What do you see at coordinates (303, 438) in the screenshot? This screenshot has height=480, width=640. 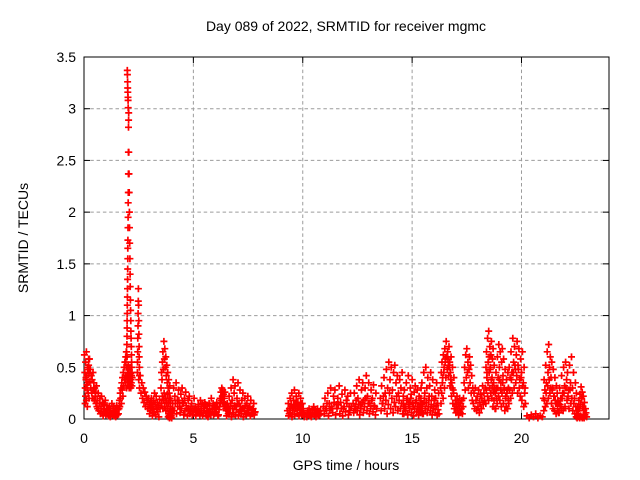 I see `x-tick-label: 10` at bounding box center [303, 438].